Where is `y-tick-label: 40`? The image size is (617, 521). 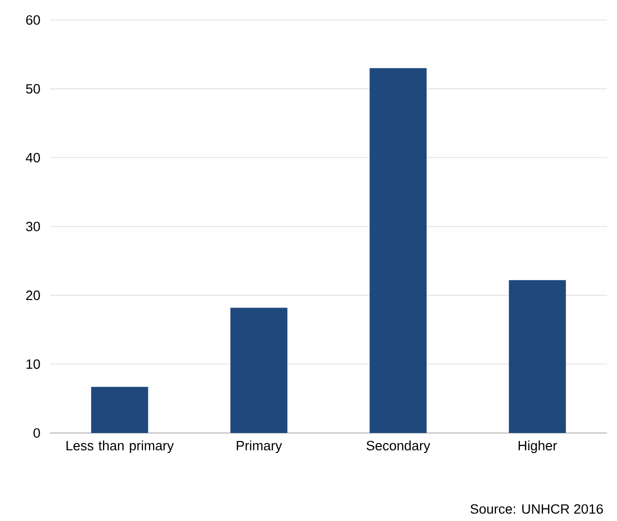
y-tick-label: 40 is located at coordinates (33, 157).